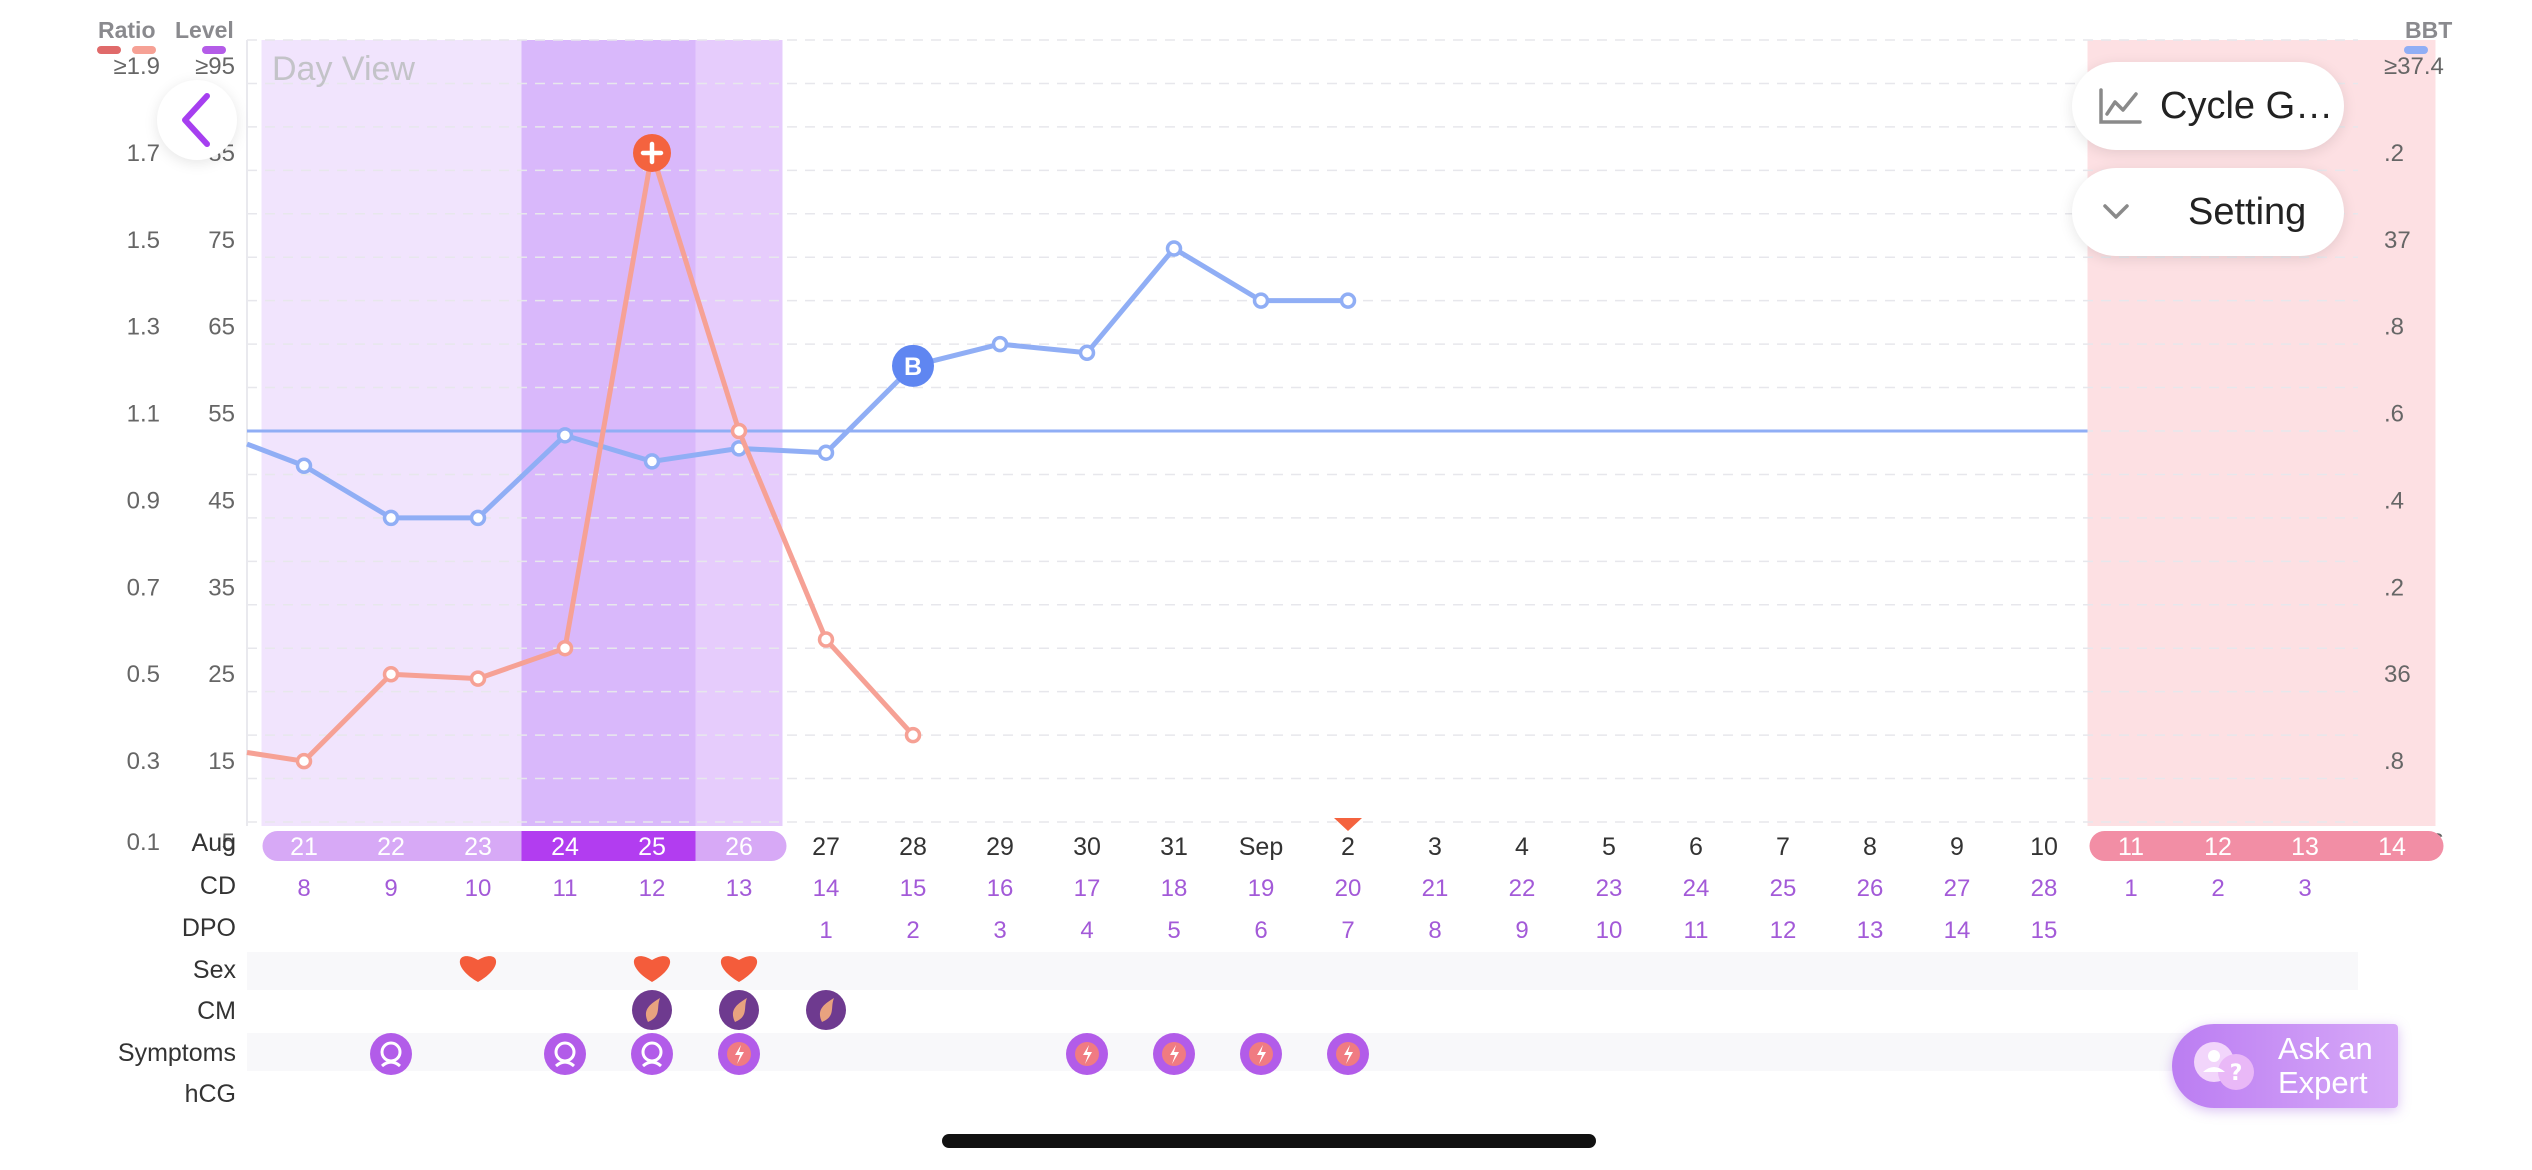 This screenshot has width=2532, height=1170. What do you see at coordinates (1609, 847) in the screenshot?
I see `date-label: 5` at bounding box center [1609, 847].